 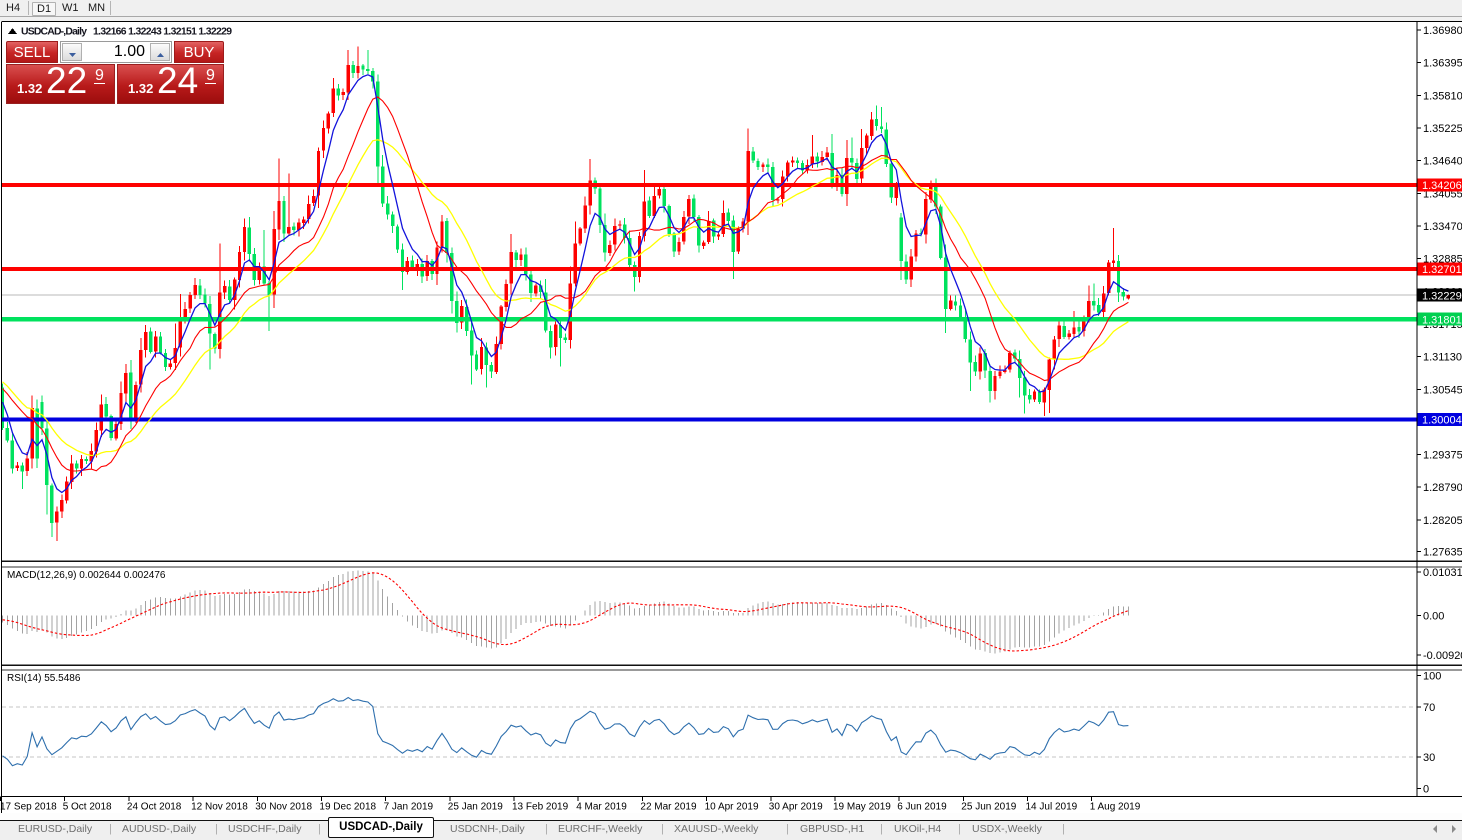 I want to click on svg-text: 1.28790, so click(x=1442, y=488).